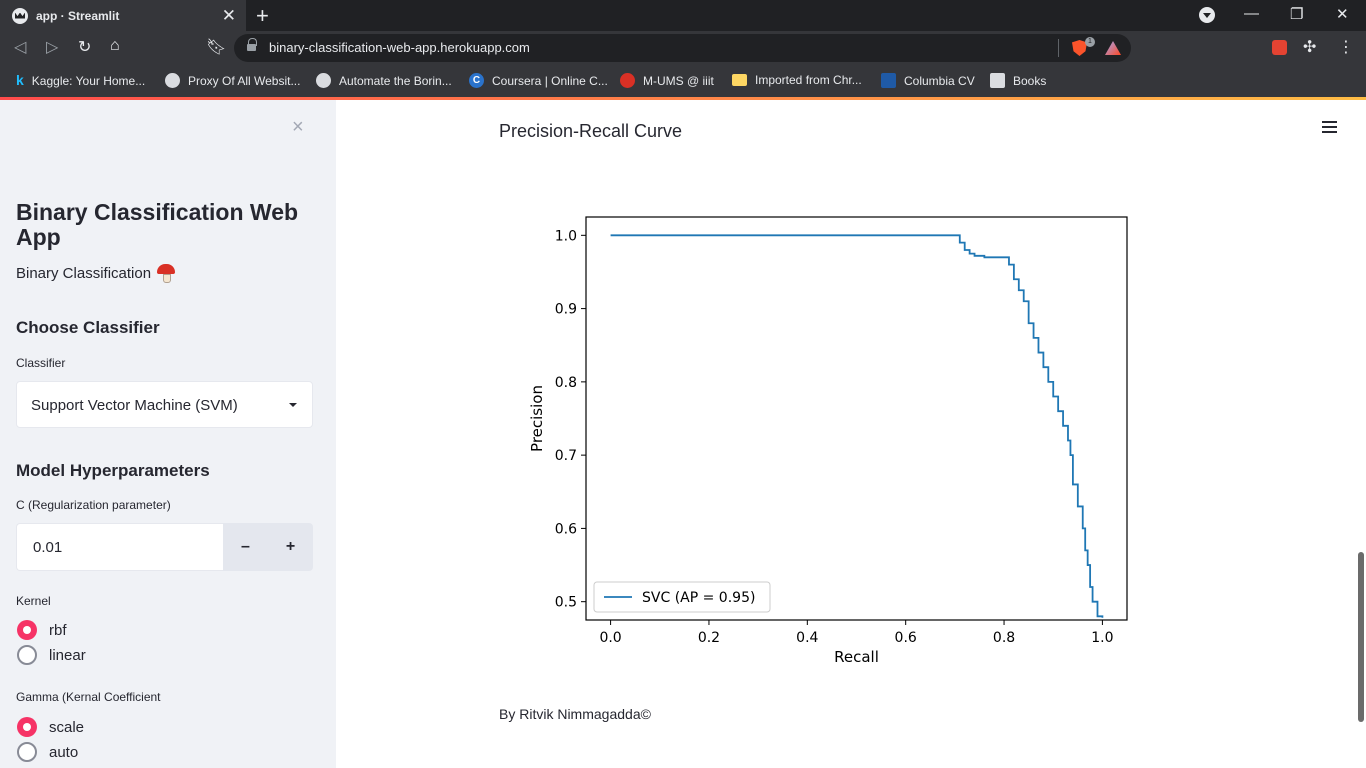  I want to click on coursera-icon: C, so click(476, 80).